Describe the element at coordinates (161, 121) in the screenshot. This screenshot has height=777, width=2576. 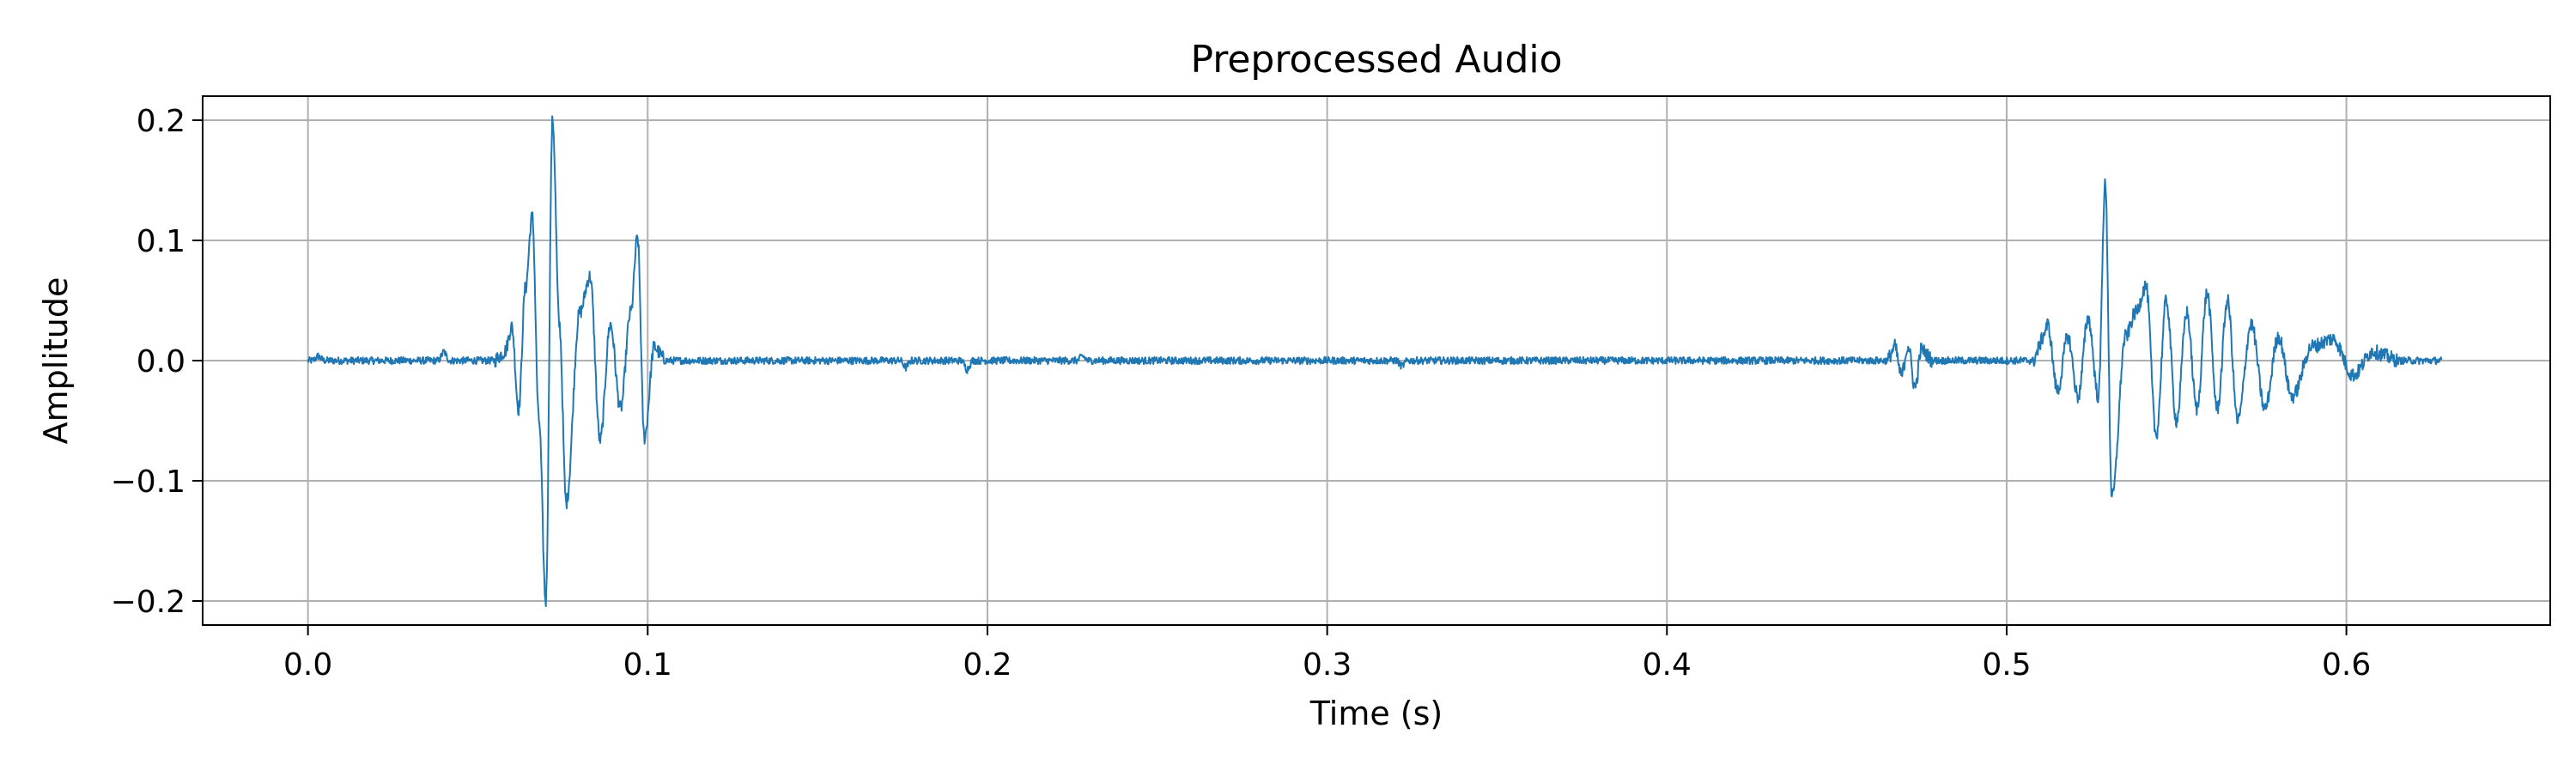
I see `y-tick-label: 0.2` at that location.